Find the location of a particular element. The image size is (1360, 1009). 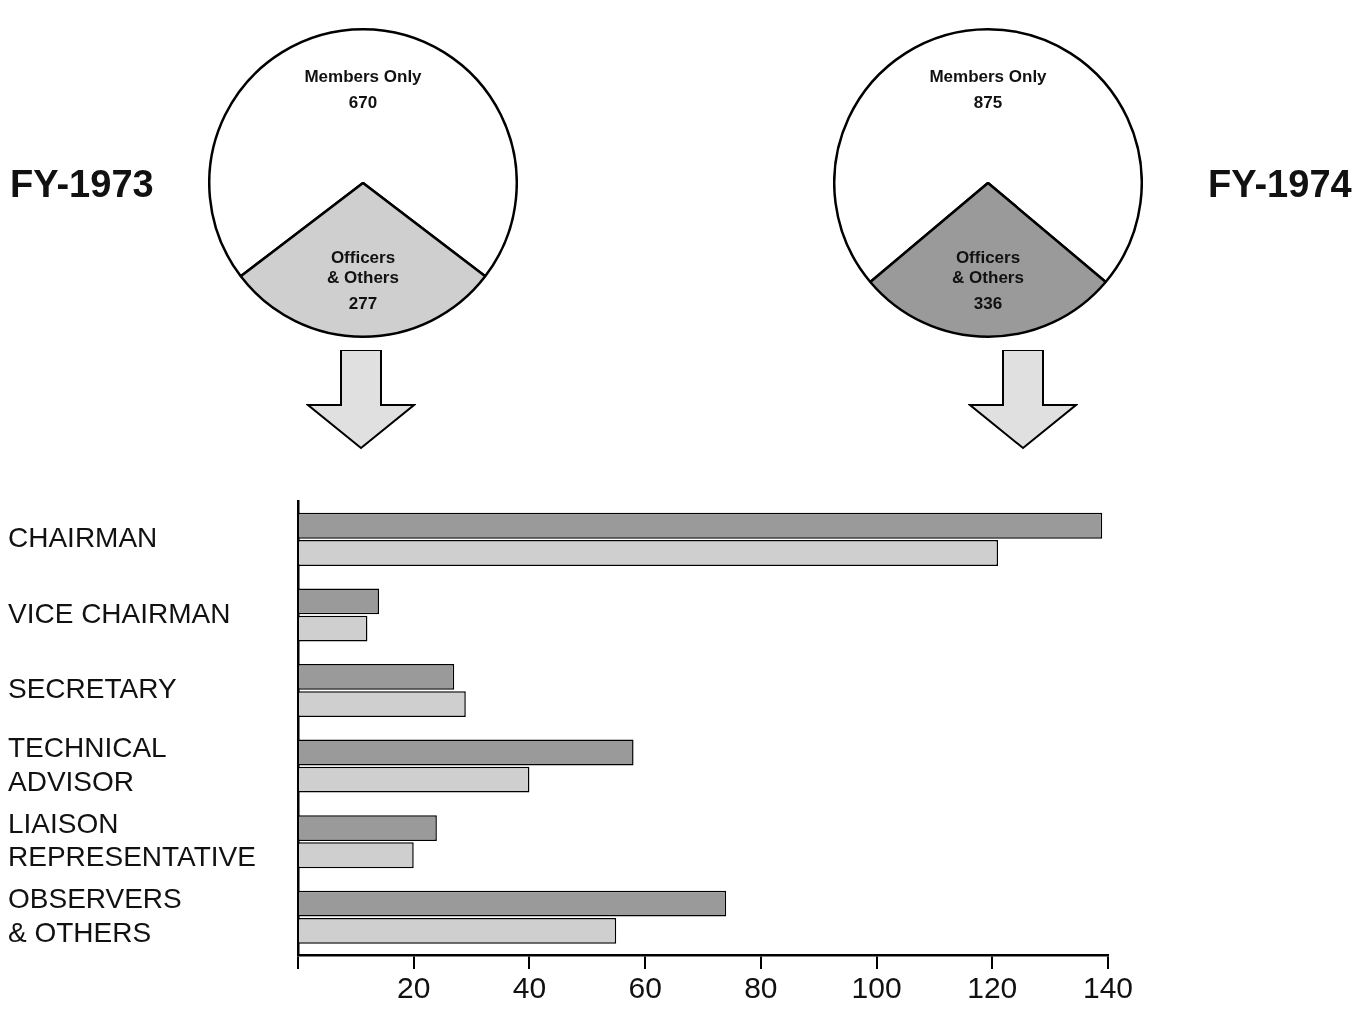

y-tick-label: TECHNICAL ADVISOR is located at coordinates (87, 764).